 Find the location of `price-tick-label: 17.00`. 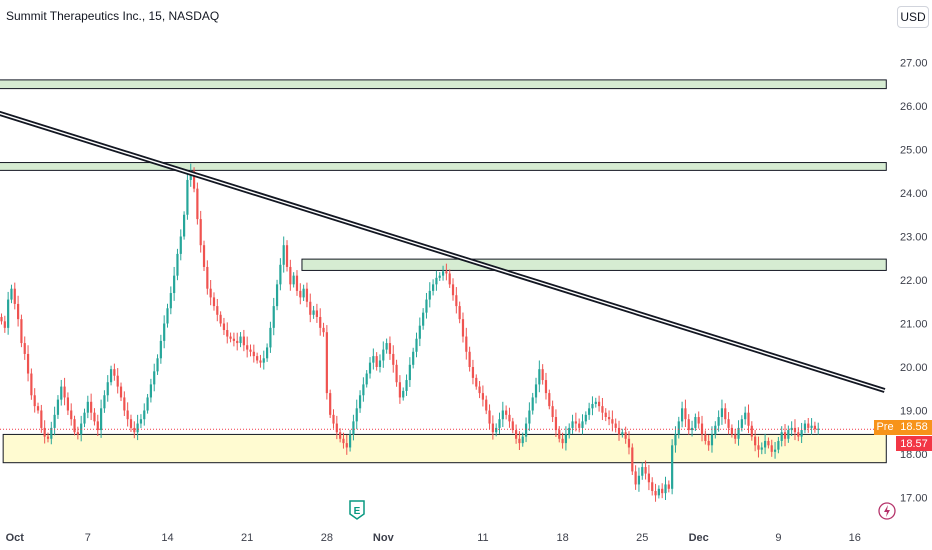

price-tick-label: 17.00 is located at coordinates (914, 499).